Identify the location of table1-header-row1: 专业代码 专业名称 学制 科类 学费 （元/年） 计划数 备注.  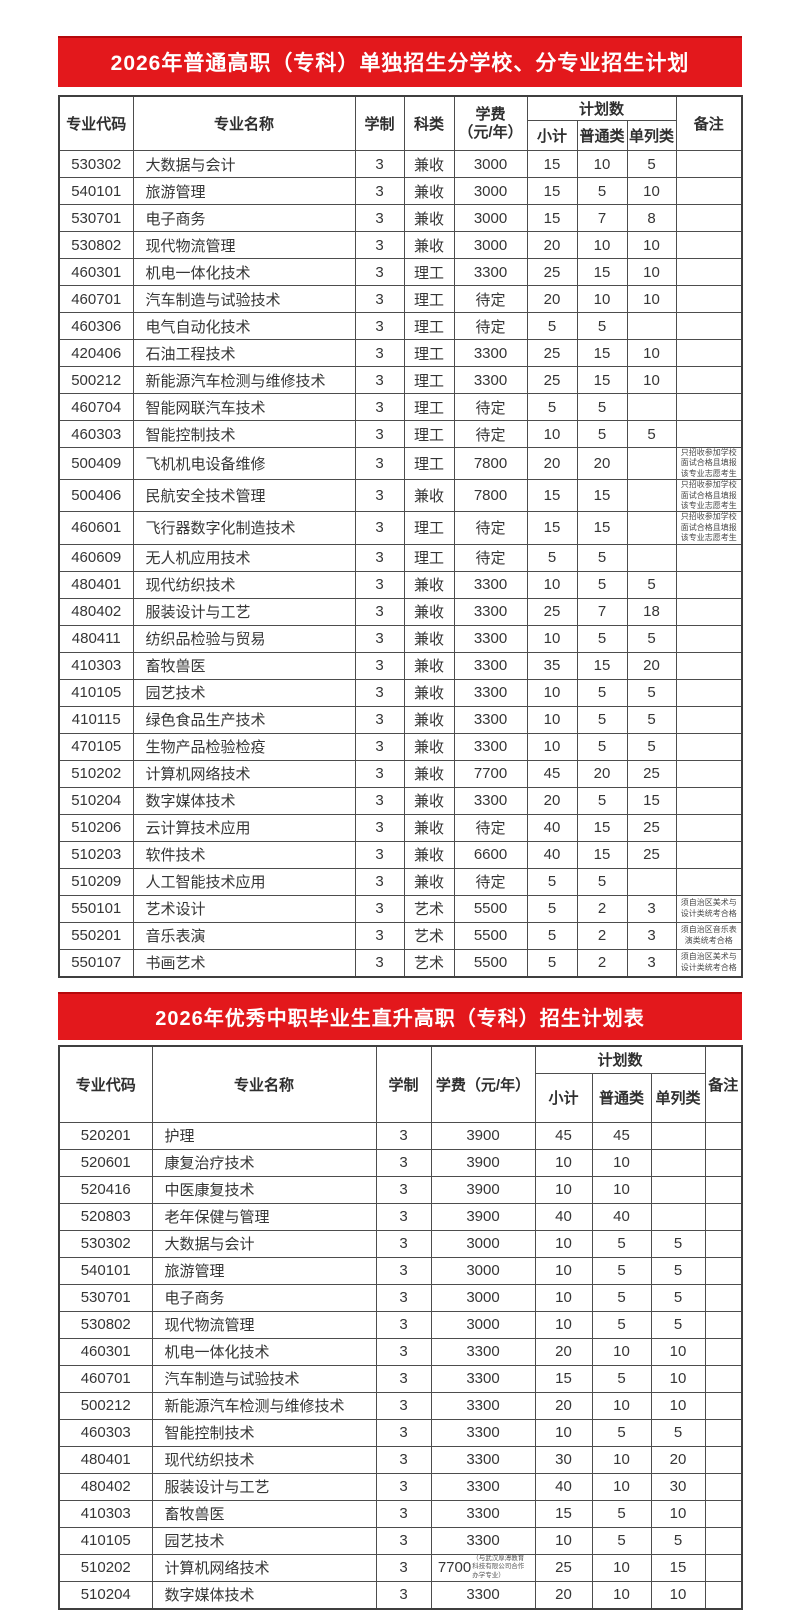
(400, 123).